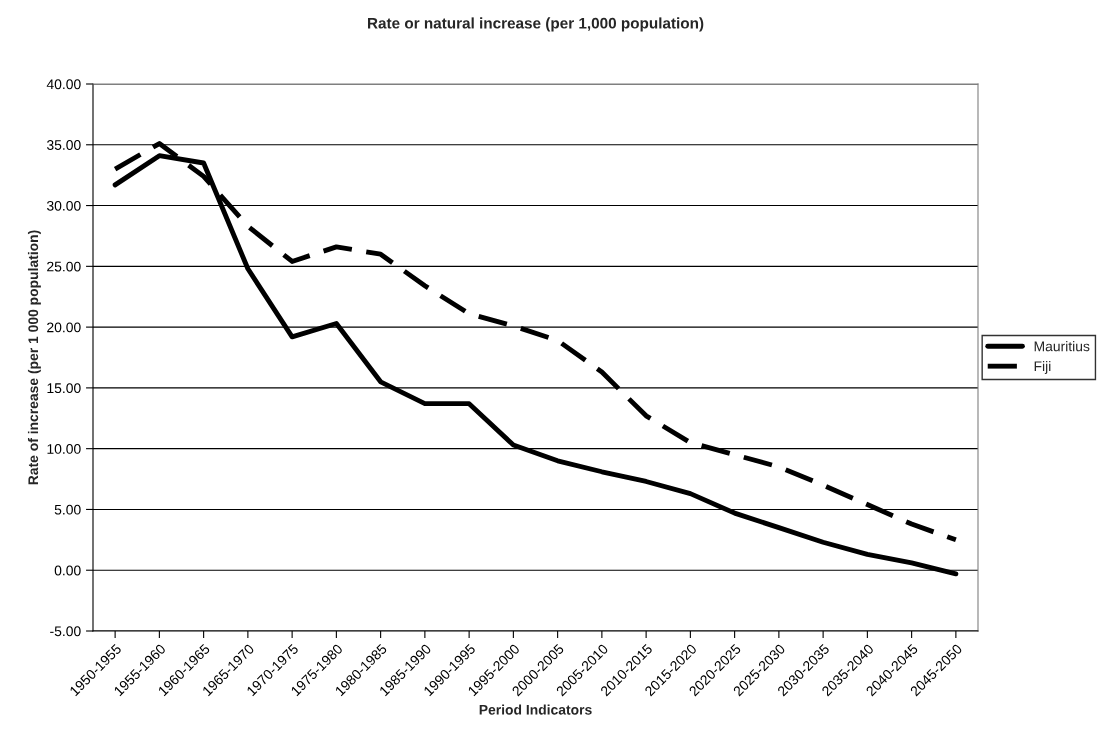 The height and width of the screenshot is (744, 1120). Describe the element at coordinates (64, 388) in the screenshot. I see `y-tick-label: 15.00` at that location.